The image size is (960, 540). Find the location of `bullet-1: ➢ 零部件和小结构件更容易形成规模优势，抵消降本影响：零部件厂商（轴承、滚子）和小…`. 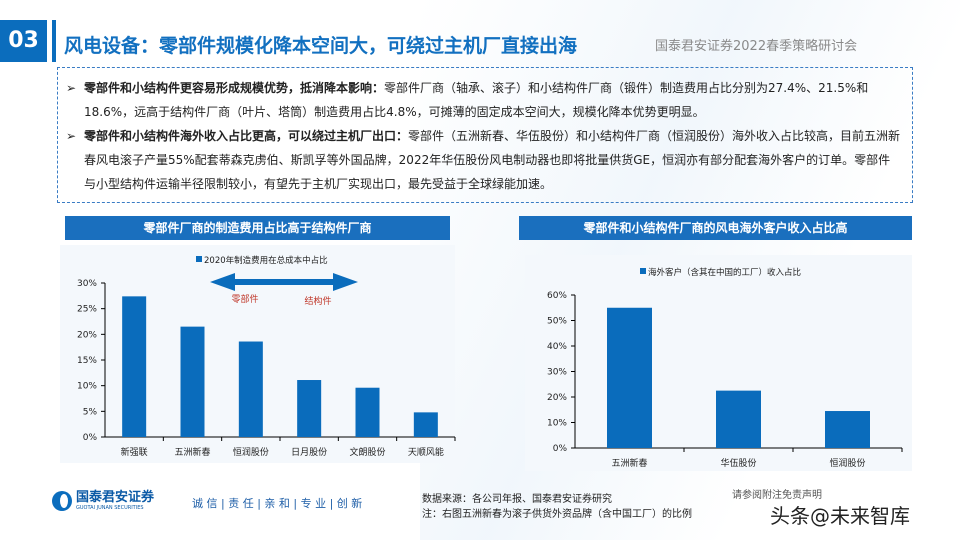

bullet-1: ➢ 零部件和小结构件更容易形成规模优势，抵消降本影响：零部件厂商（轴承、滚子）和小… is located at coordinates (483, 100).